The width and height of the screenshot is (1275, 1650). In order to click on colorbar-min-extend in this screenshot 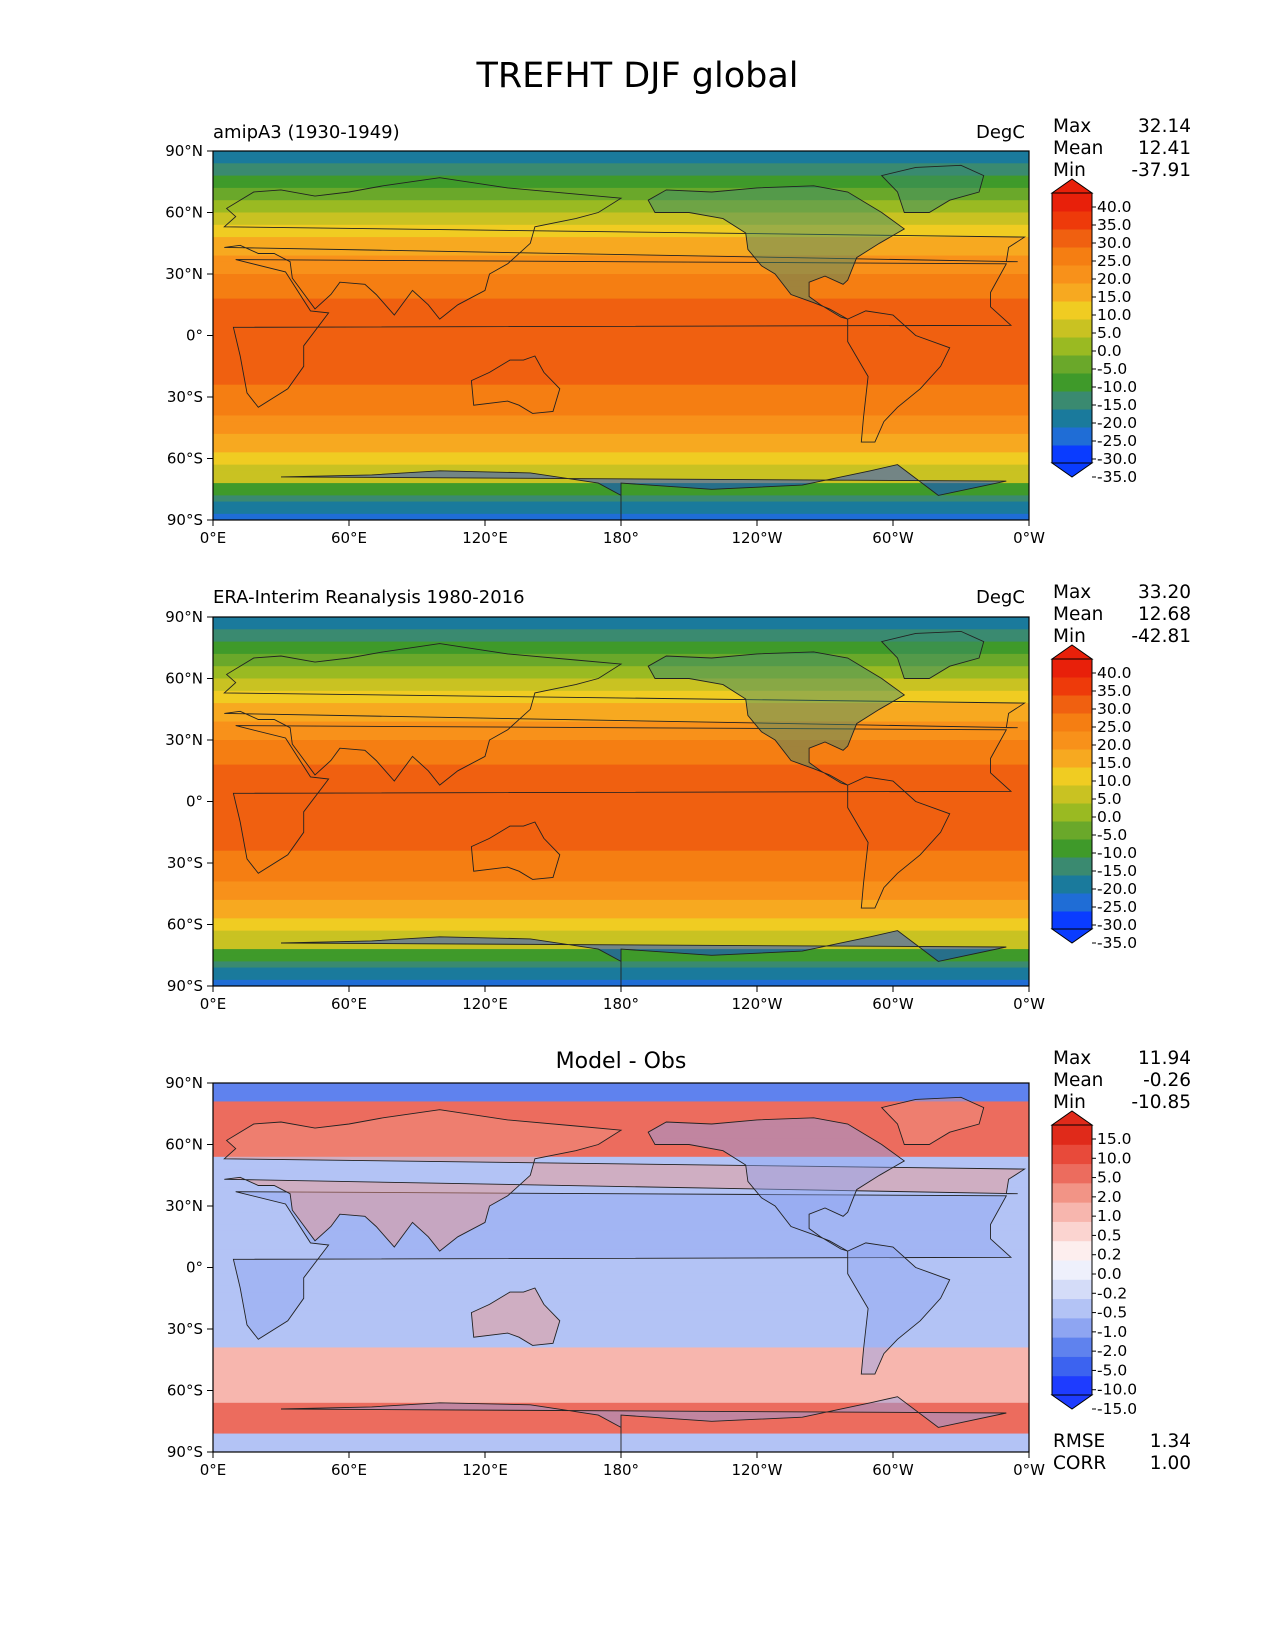, I will do `click(1072, 936)`.